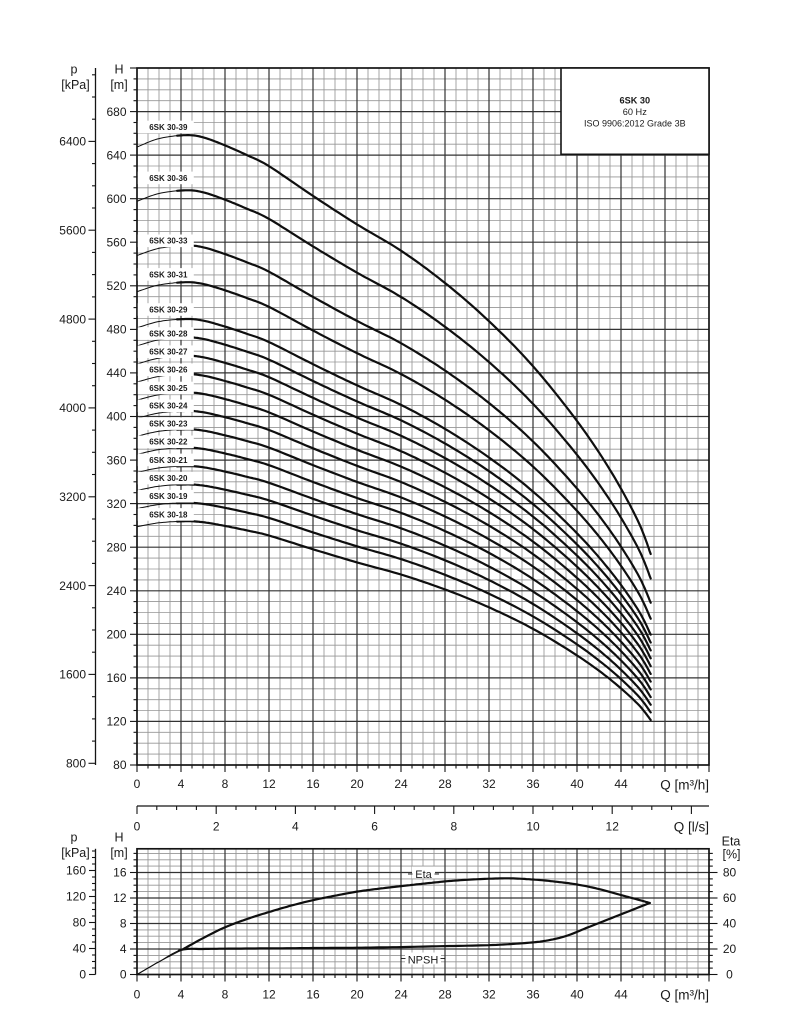 This screenshot has width=788, height=1029. Describe the element at coordinates (374, 827) in the screenshot. I see `svg-text: 6` at that location.